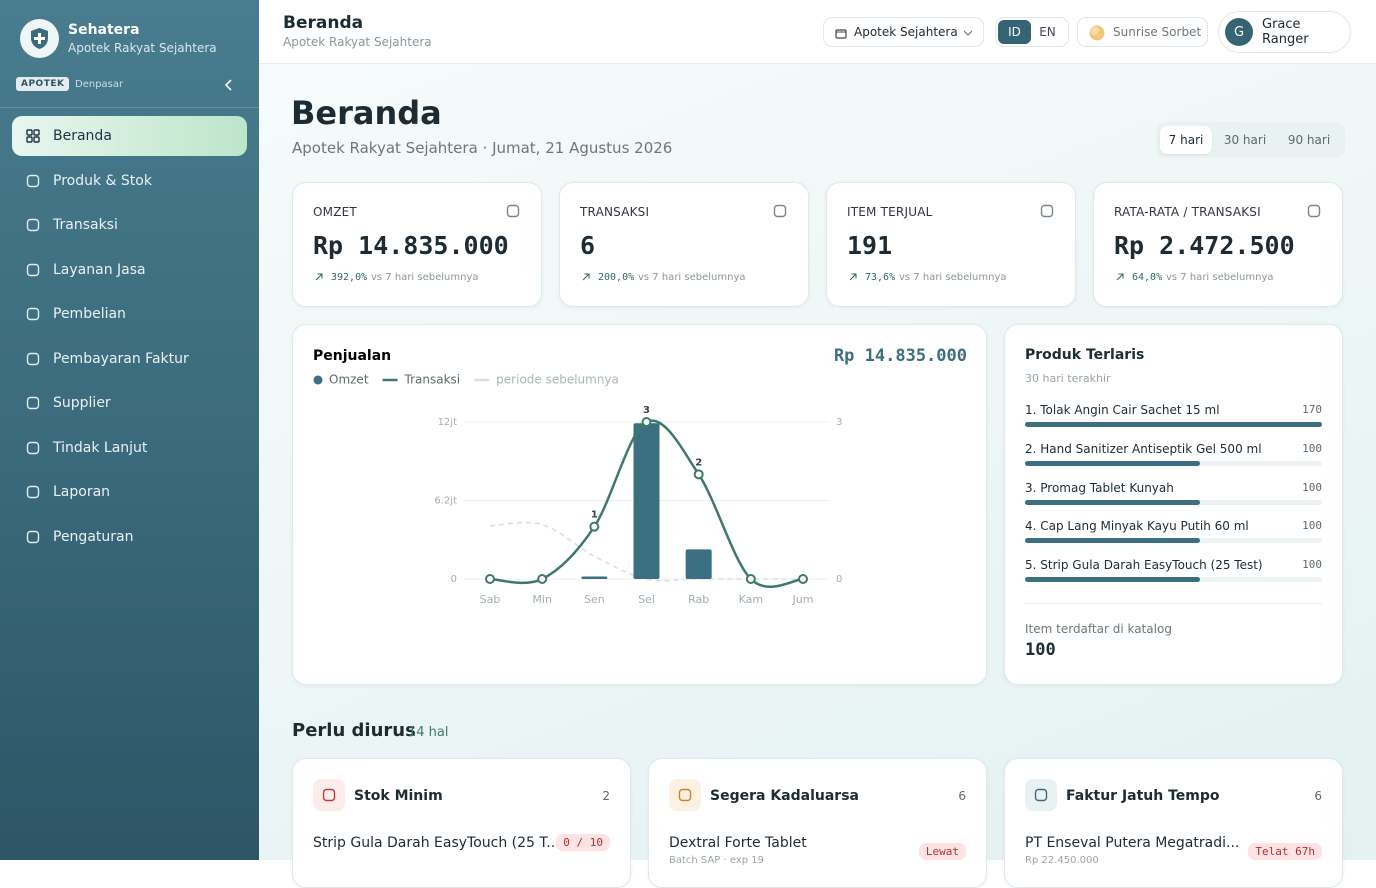 The width and height of the screenshot is (1376, 888). Describe the element at coordinates (398, 796) in the screenshot. I see `task-title: Stok Minim` at that location.